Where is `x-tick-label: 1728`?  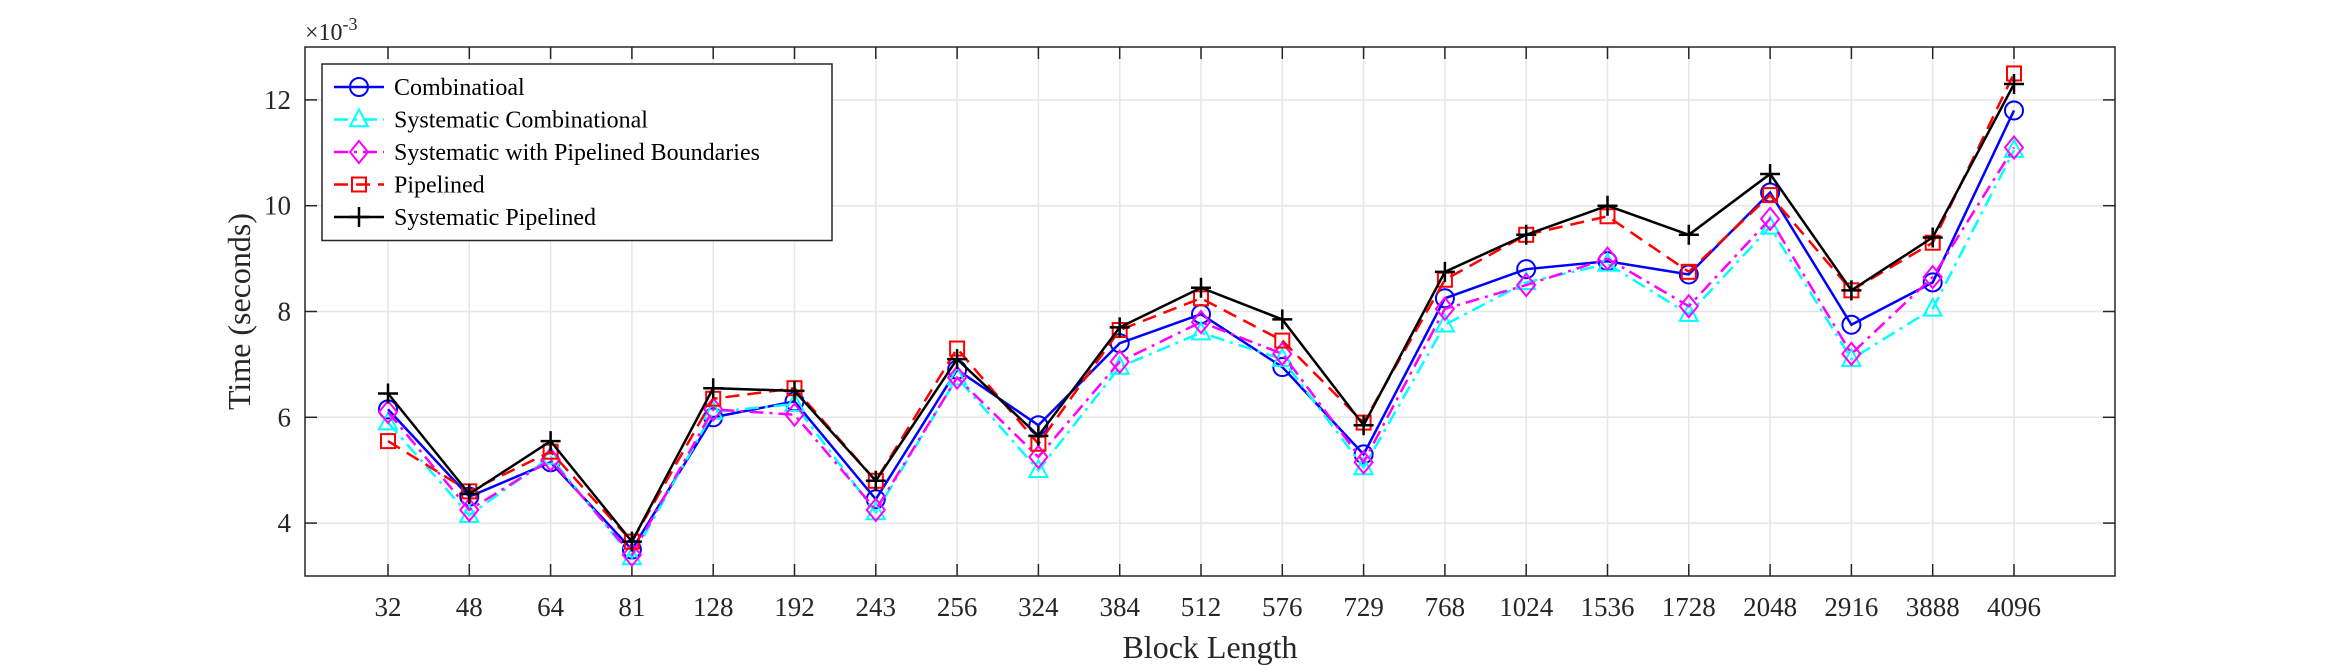 x-tick-label: 1728 is located at coordinates (1689, 607).